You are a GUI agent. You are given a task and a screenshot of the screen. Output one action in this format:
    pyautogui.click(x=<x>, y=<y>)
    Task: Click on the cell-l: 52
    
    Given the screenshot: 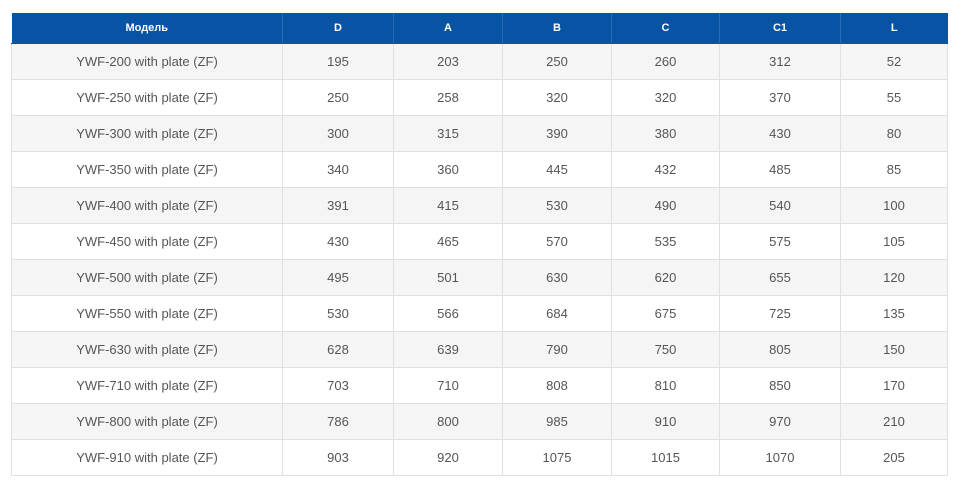 What is the action you would take?
    pyautogui.click(x=894, y=61)
    